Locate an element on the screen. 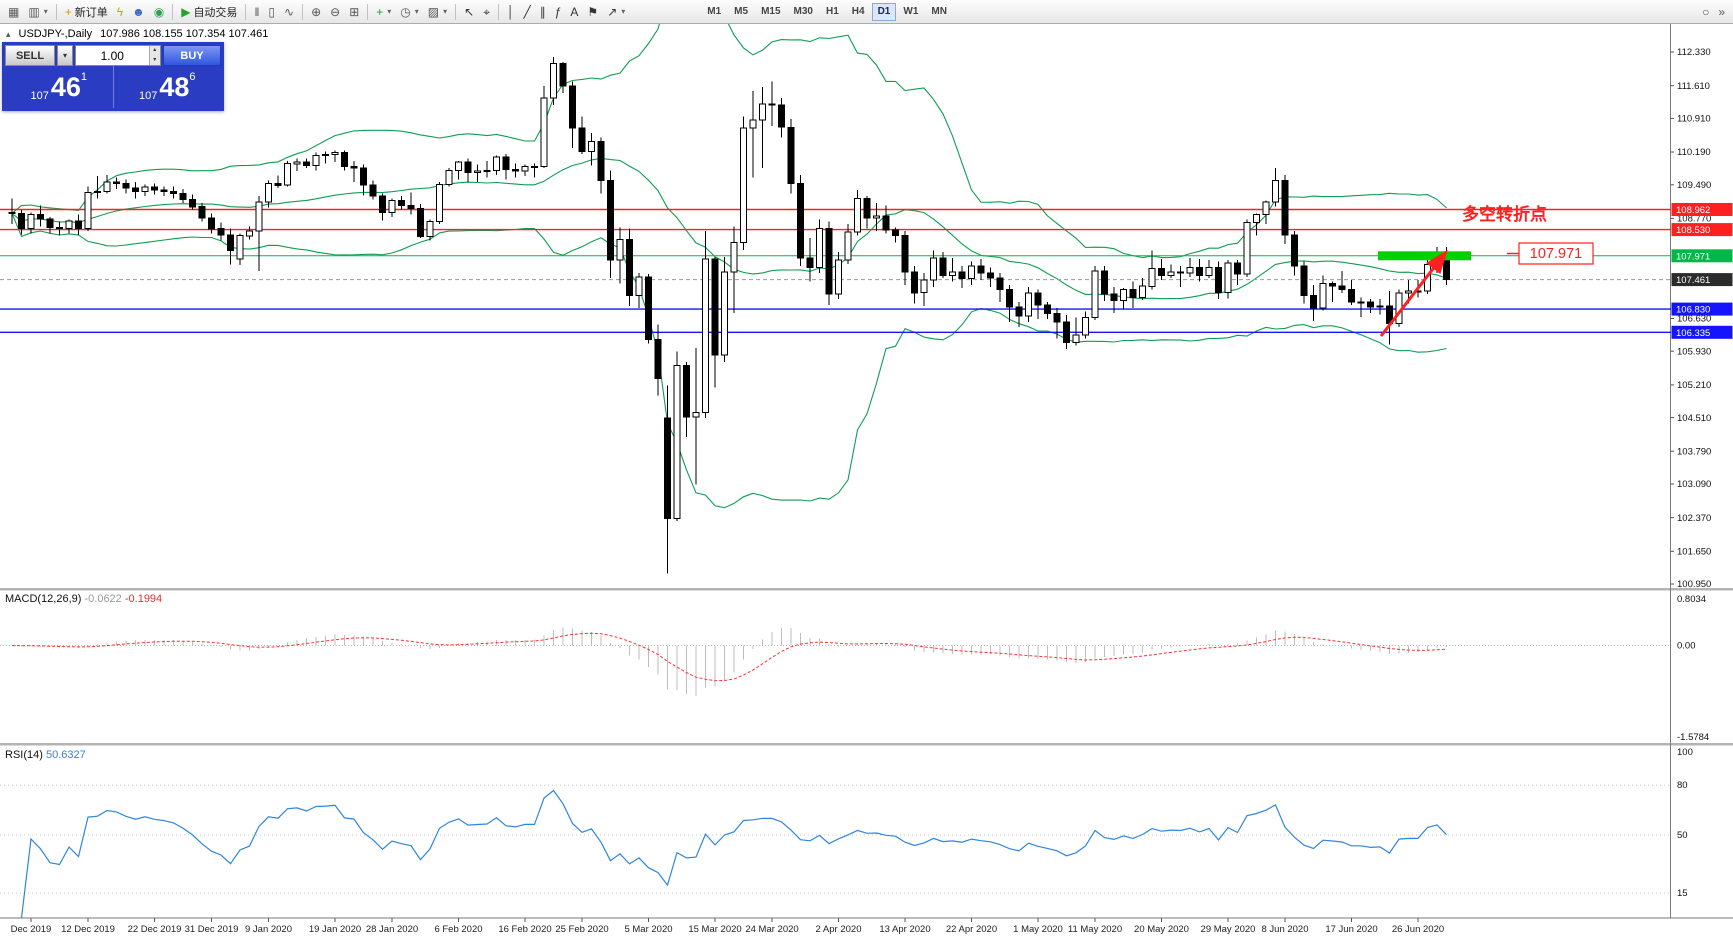 This screenshot has width=1733, height=946. candles-button: ▯ is located at coordinates (271, 12).